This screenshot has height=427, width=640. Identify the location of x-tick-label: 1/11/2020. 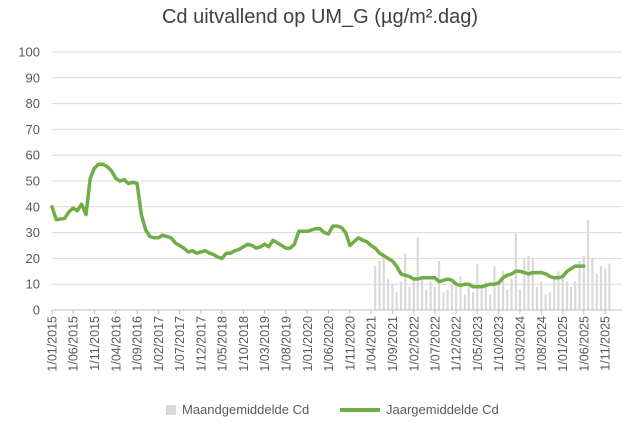
(350, 343).